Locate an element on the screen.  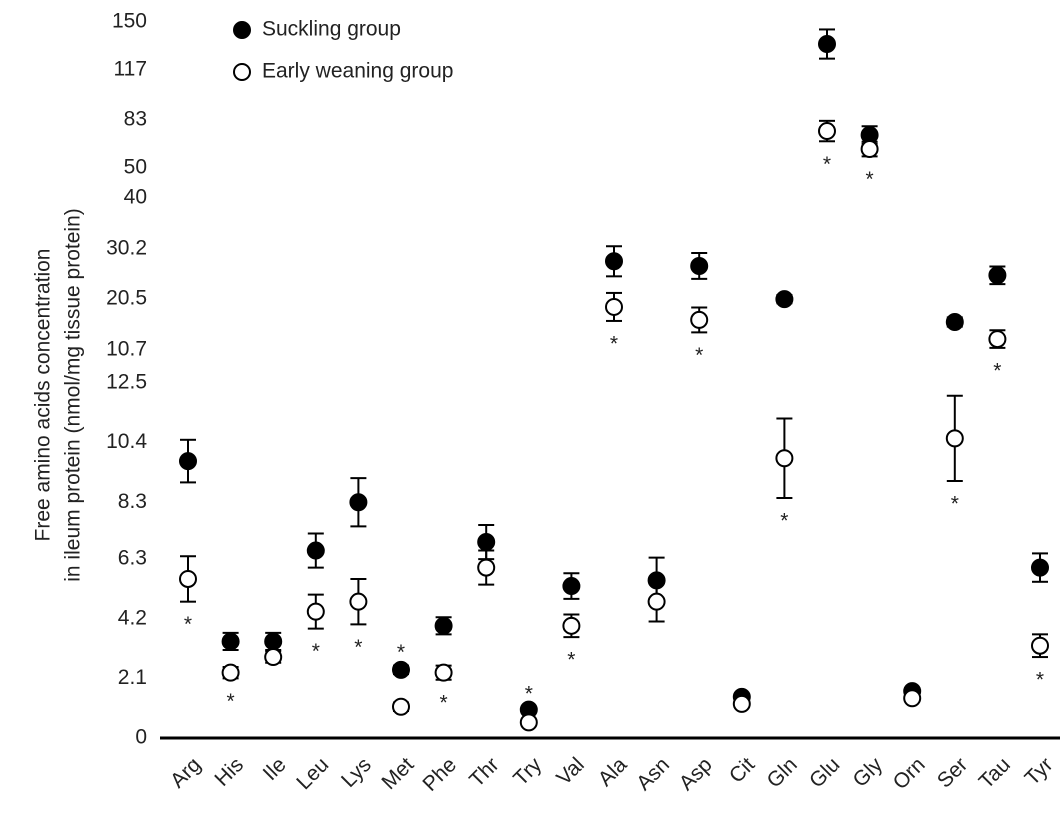
x-tick-label: Orn is located at coordinates (909, 773).